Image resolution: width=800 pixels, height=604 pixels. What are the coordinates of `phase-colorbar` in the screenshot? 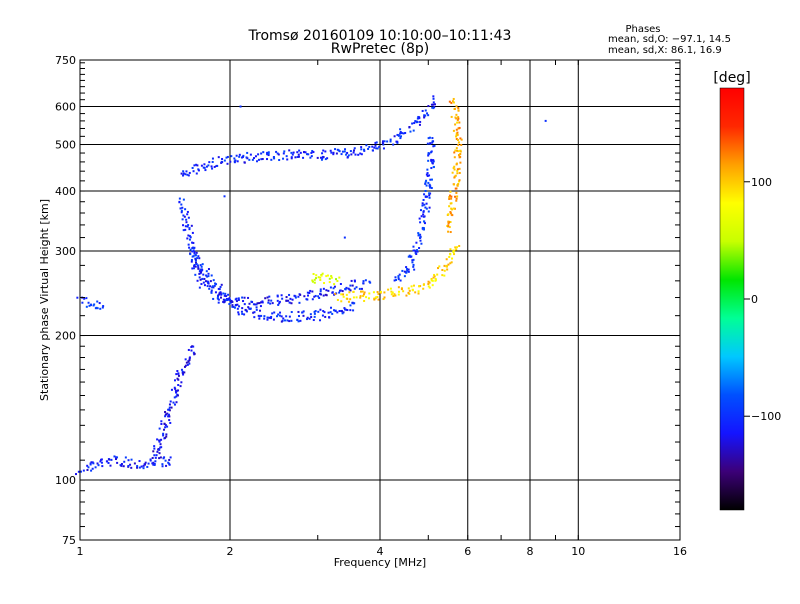 It's located at (732, 299).